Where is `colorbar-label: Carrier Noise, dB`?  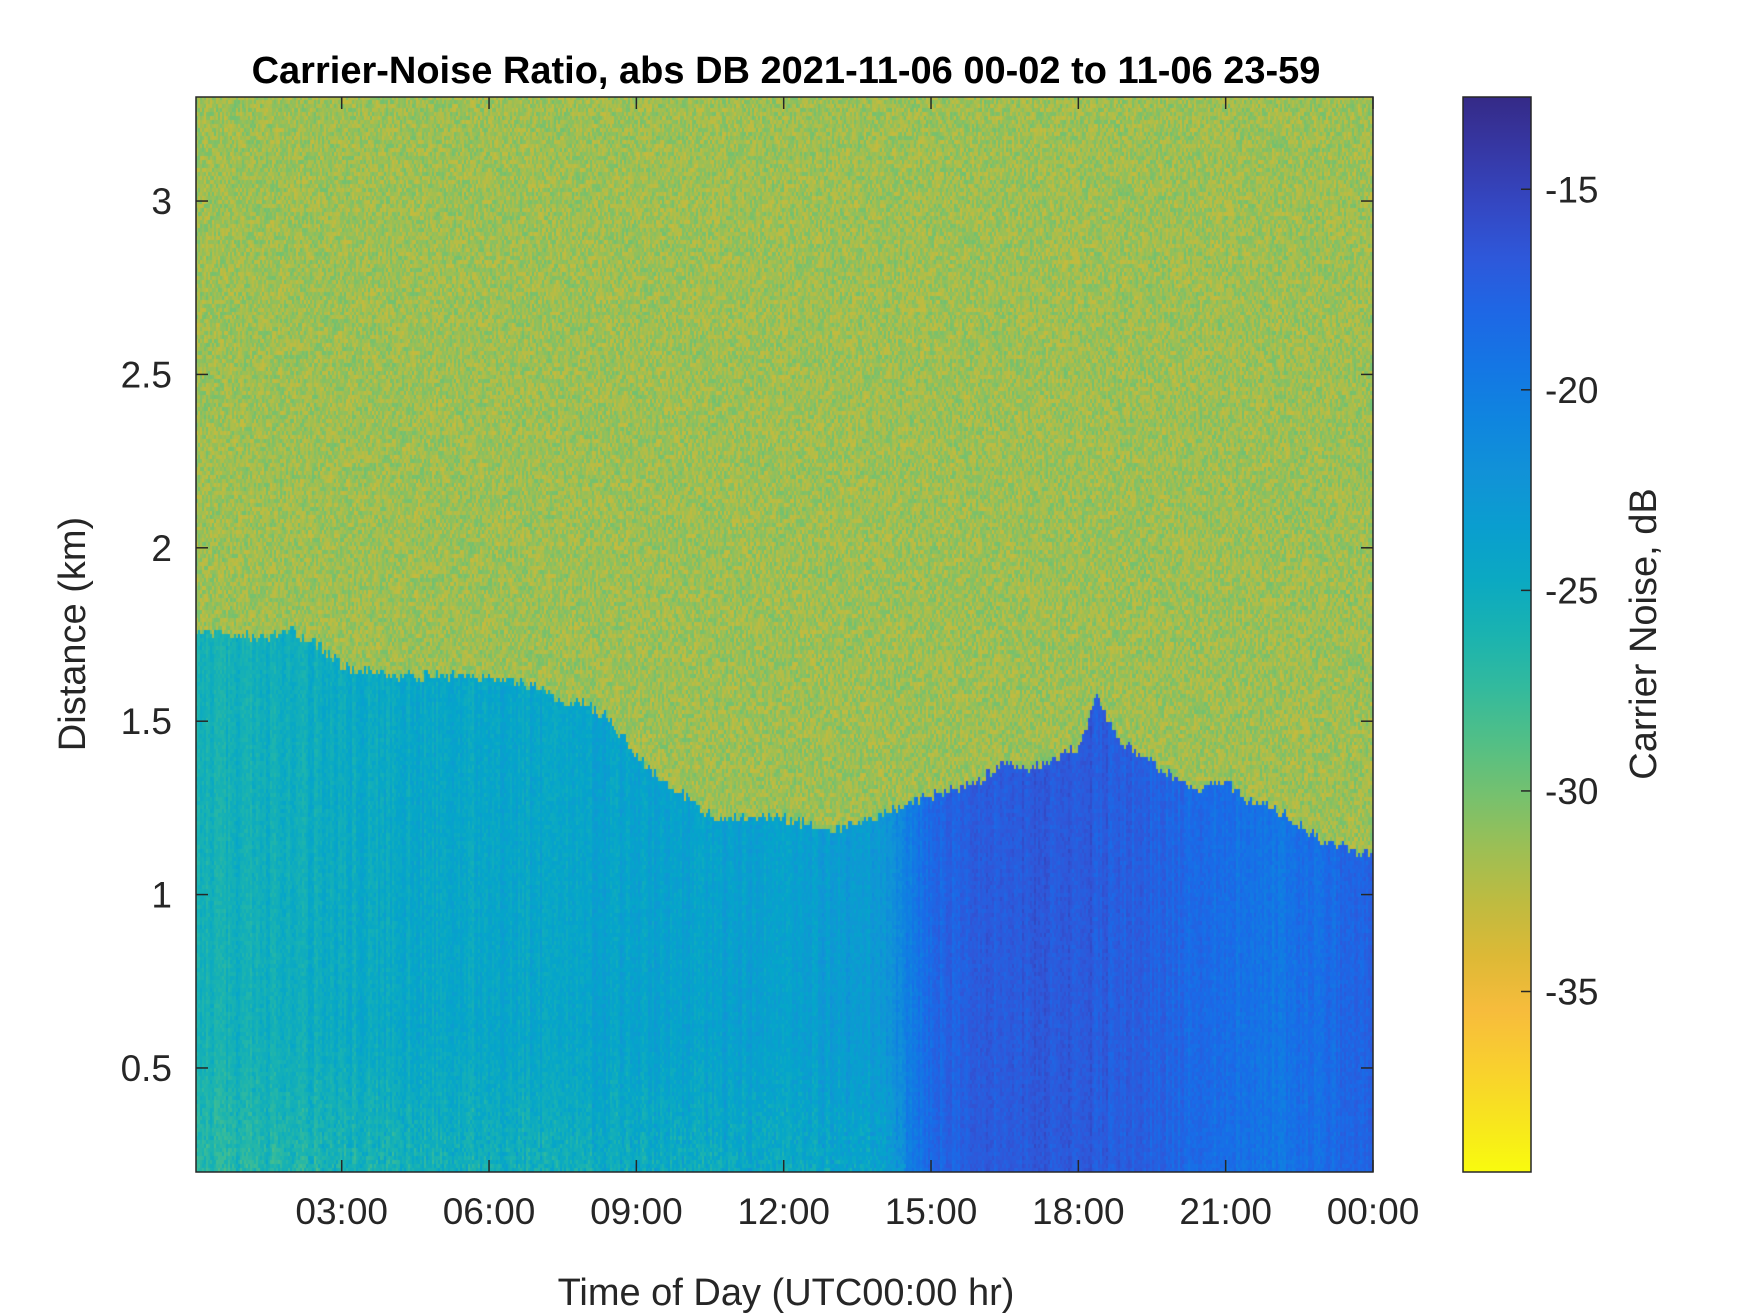 colorbar-label: Carrier Noise, dB is located at coordinates (1644, 633).